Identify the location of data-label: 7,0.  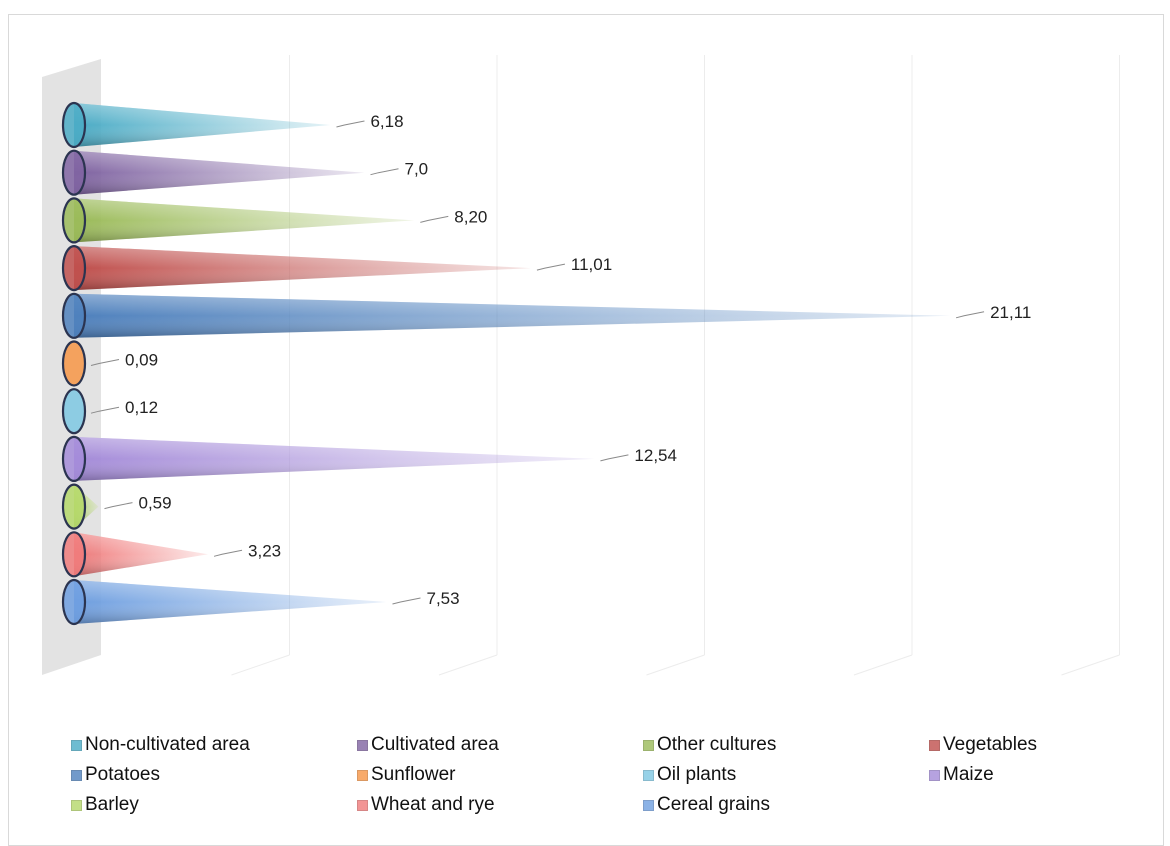
(417, 169).